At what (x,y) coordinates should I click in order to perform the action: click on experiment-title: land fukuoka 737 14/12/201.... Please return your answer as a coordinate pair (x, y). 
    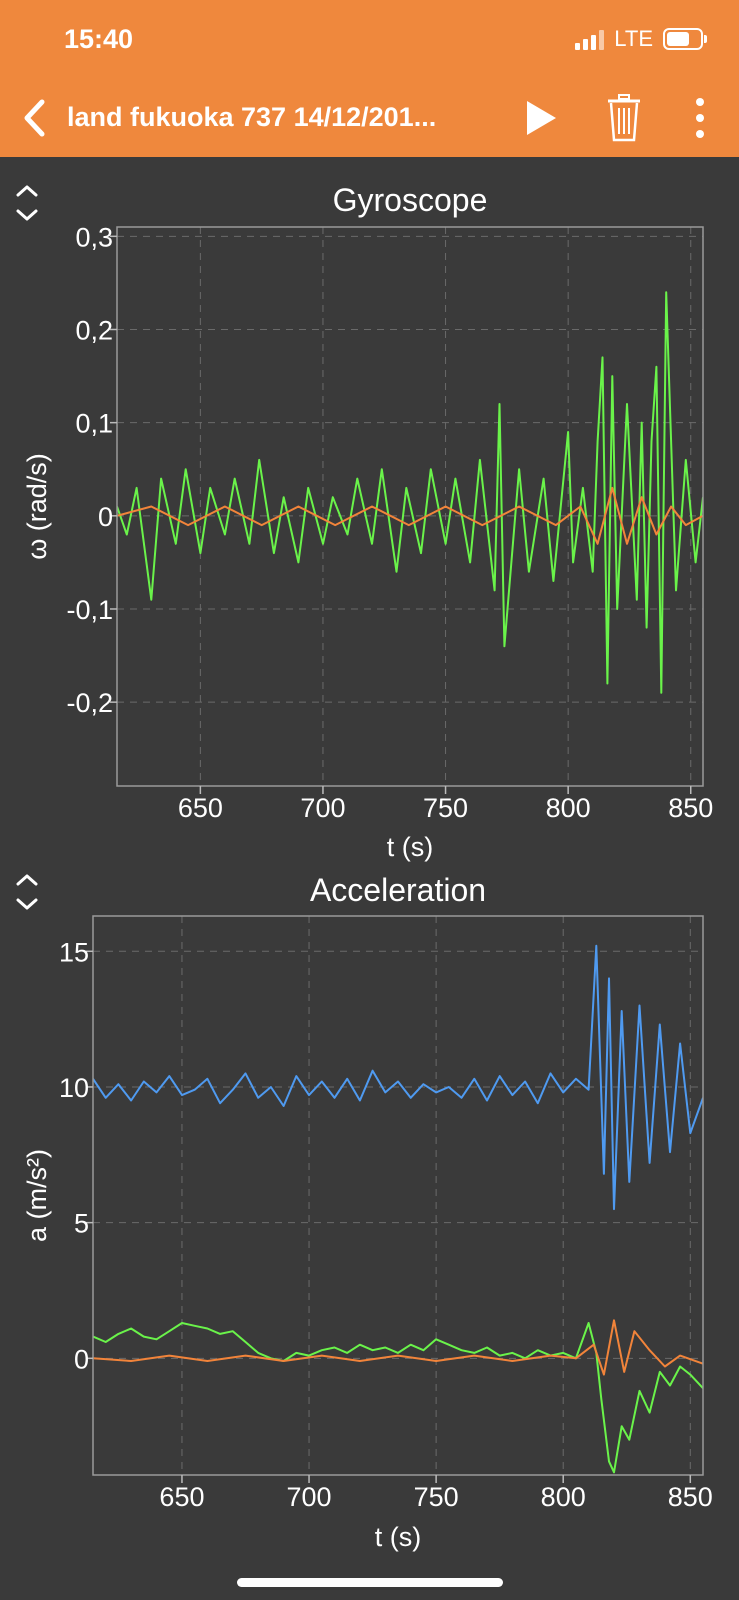
    Looking at the image, I should click on (252, 117).